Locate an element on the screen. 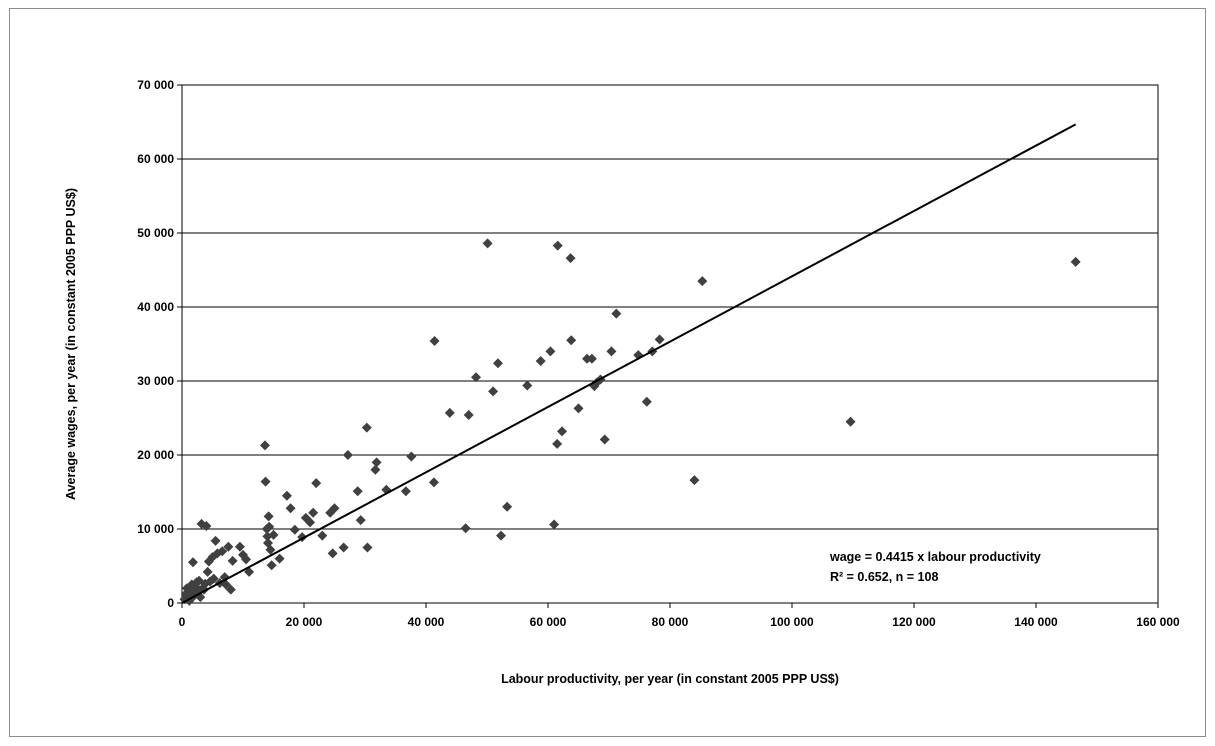  y-tick-label: 70 000 is located at coordinates (155, 85).